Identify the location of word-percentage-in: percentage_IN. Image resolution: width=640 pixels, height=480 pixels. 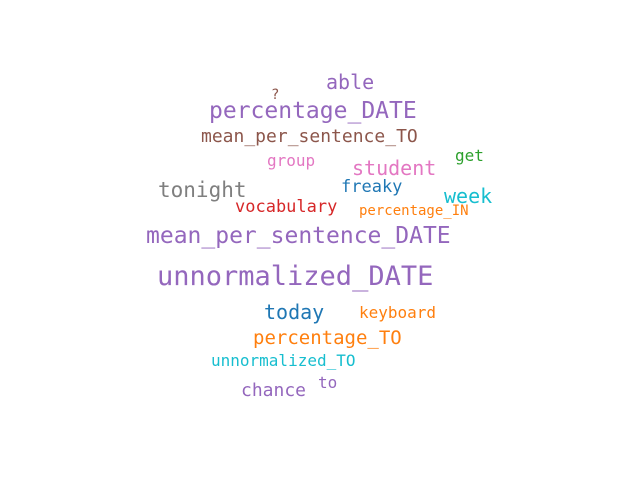
(414, 211).